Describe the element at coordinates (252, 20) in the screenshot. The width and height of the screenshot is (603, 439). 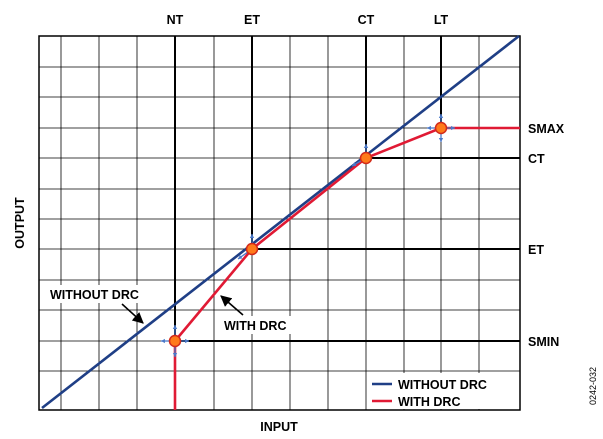
I see `label-et-top: ET` at that location.